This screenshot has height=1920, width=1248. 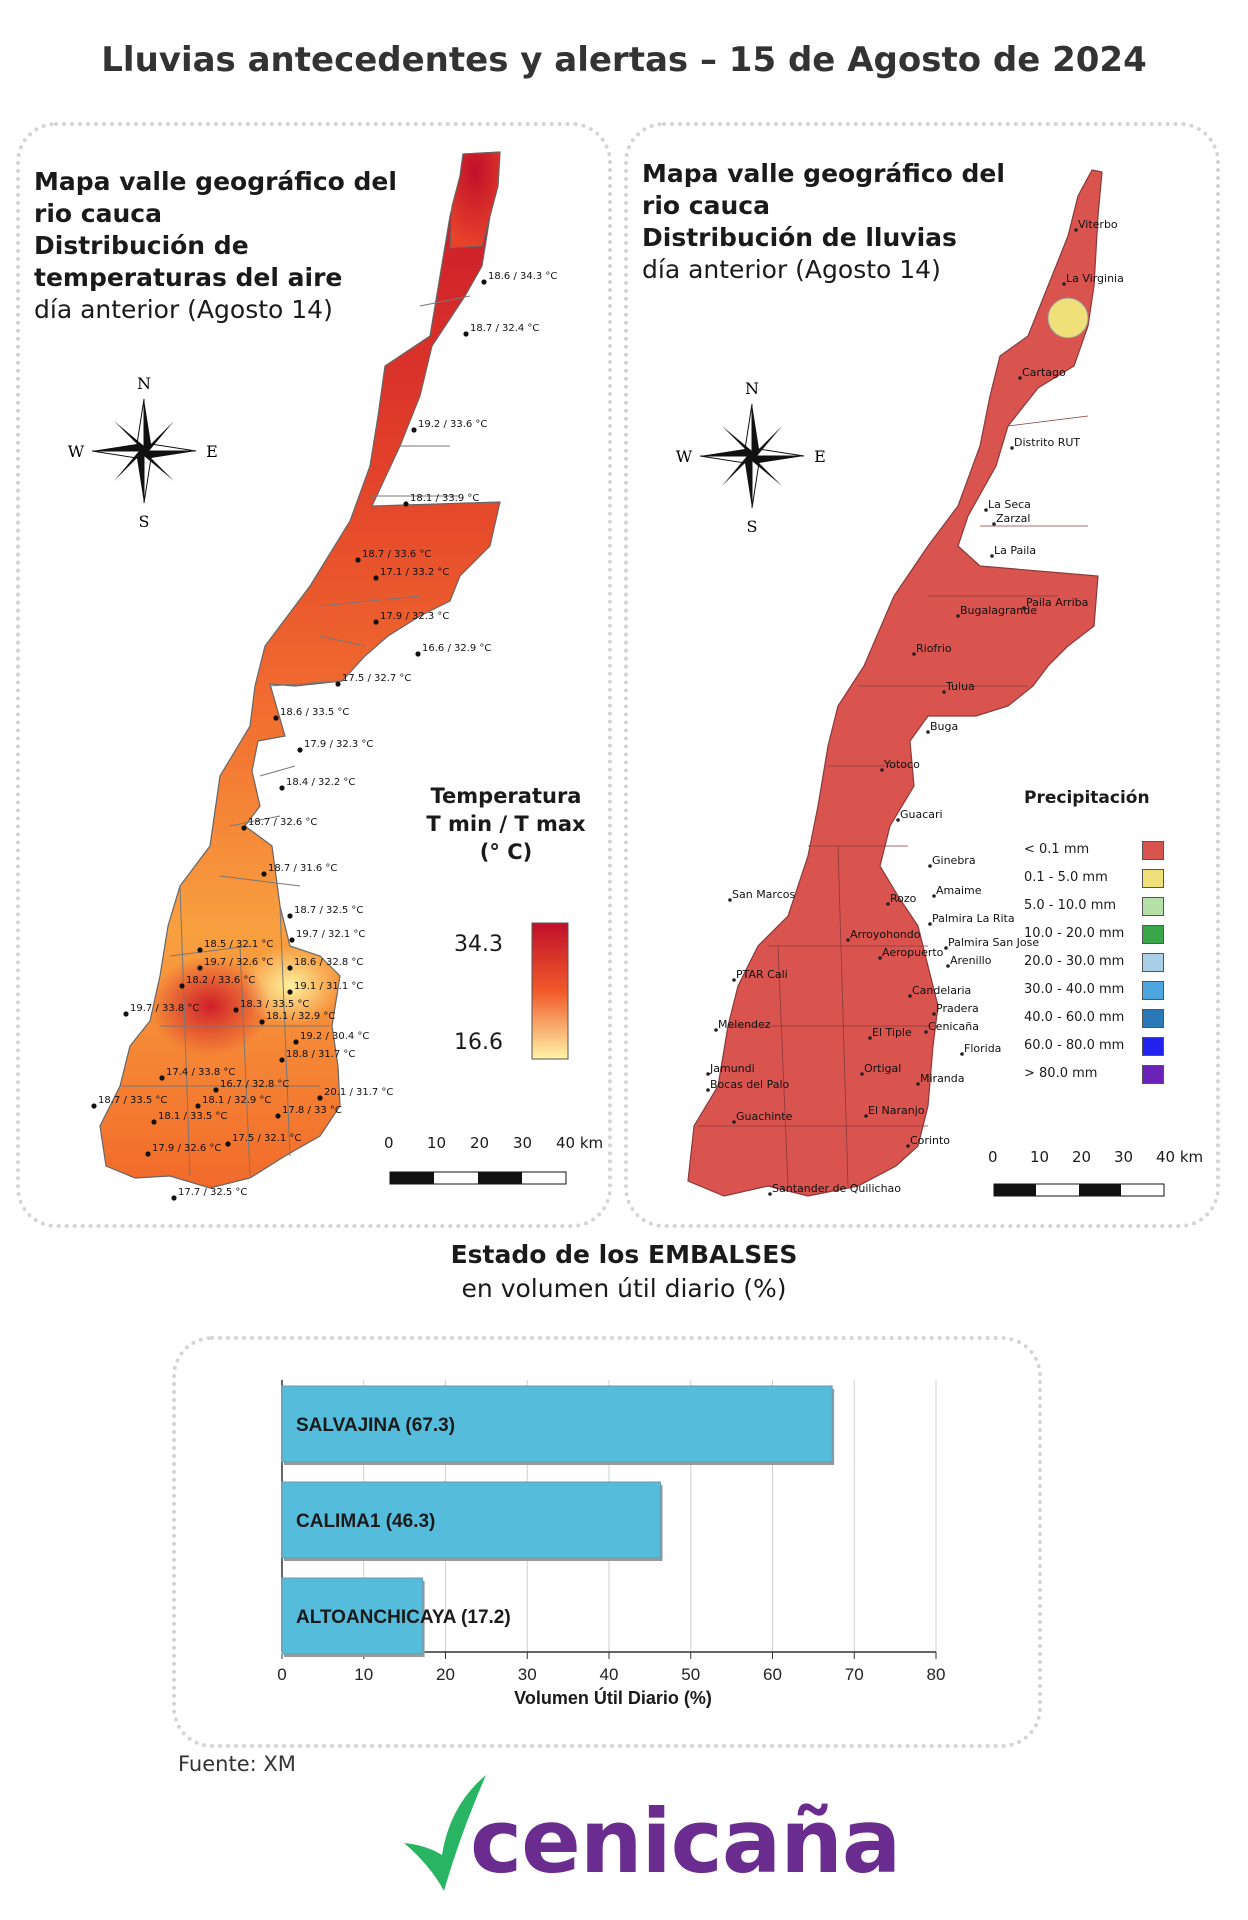 I want to click on compass-n: N, so click(x=144, y=383).